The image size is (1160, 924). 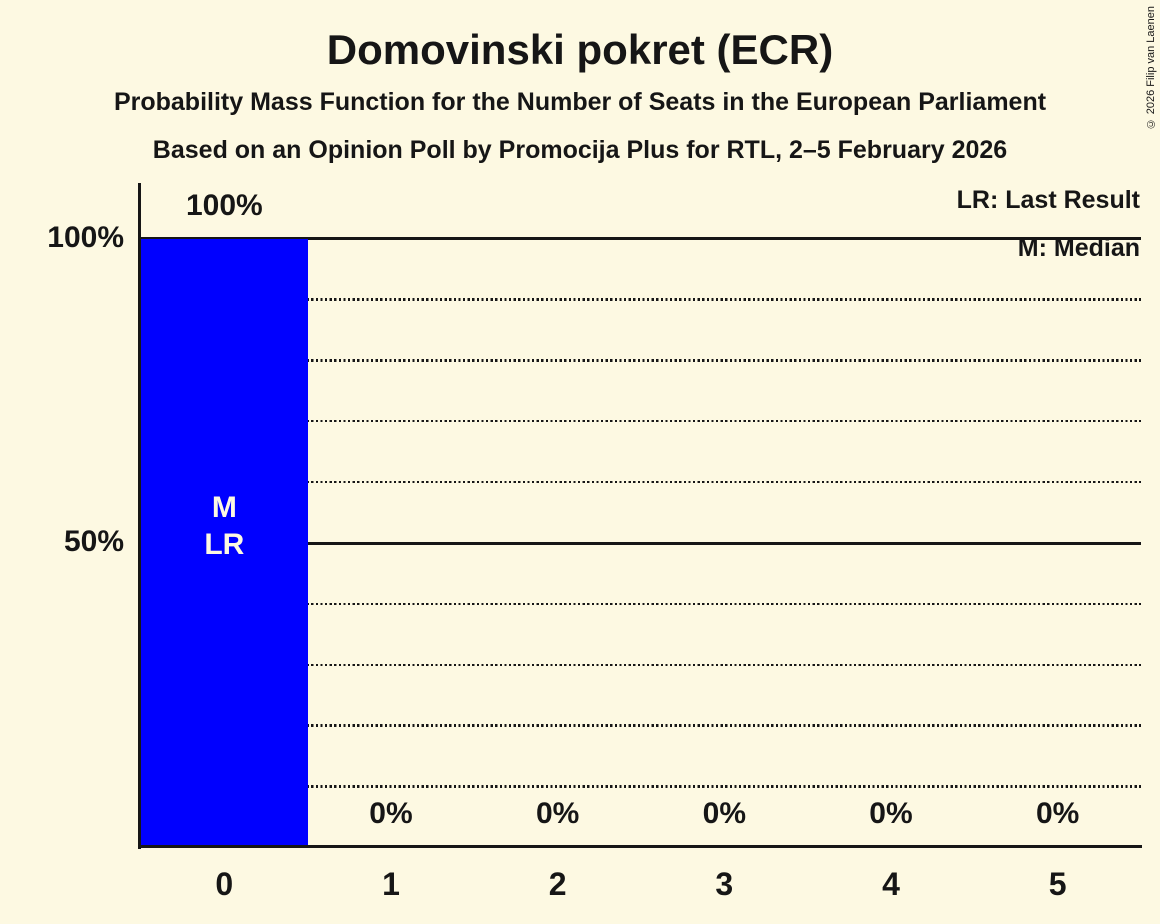 I want to click on x-tick-label-0: 0, so click(x=224, y=884).